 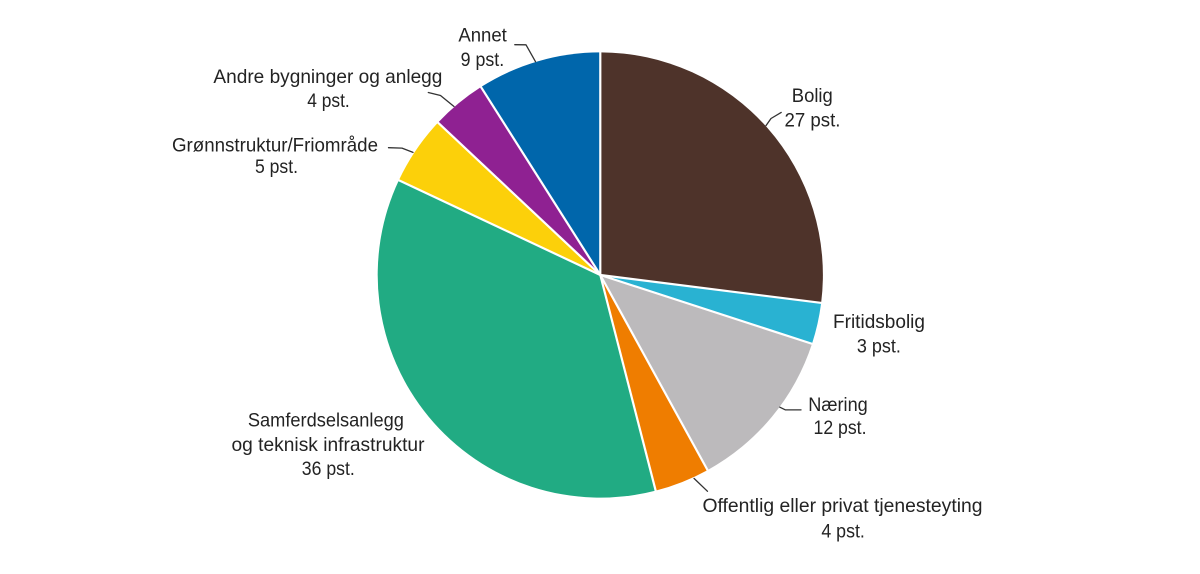 I want to click on svg-text: 9 pst., so click(x=483, y=60).